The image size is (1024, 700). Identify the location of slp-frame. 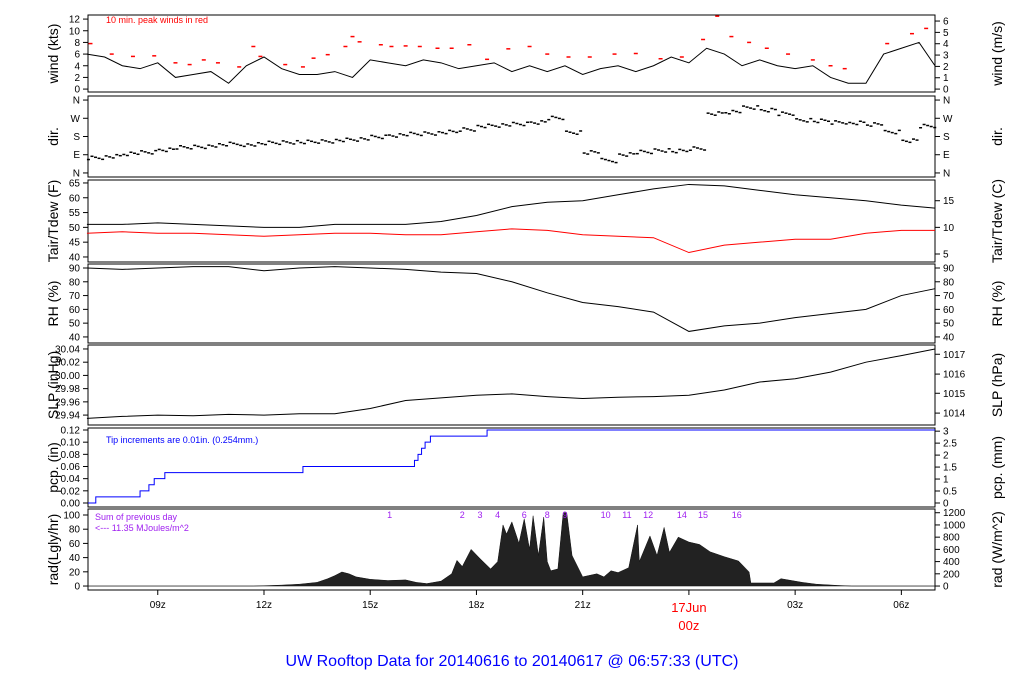
(511, 385).